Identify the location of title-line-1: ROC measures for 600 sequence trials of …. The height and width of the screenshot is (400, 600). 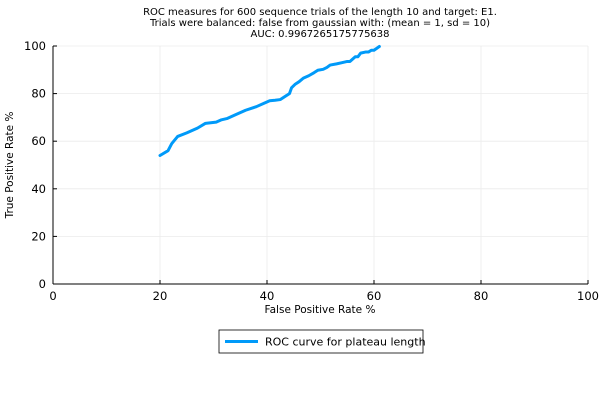
(320, 12).